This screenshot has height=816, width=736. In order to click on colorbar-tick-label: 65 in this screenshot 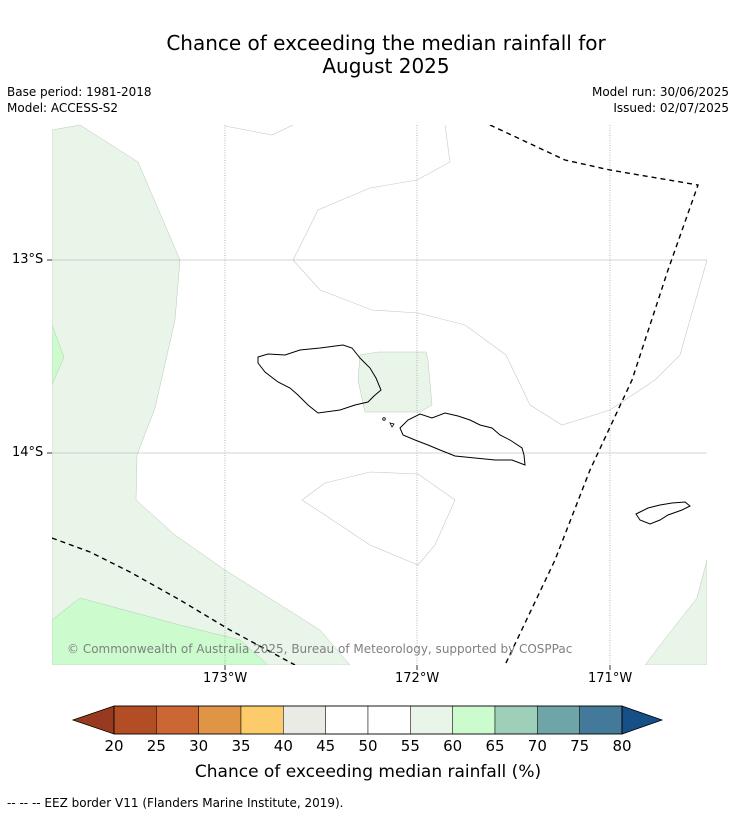, I will do `click(495, 746)`.